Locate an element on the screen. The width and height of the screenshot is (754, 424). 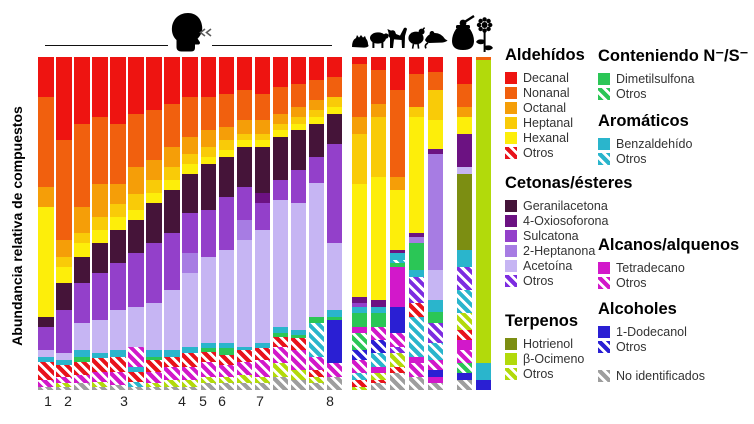
bar-H5 is located at coordinates (118, 223).